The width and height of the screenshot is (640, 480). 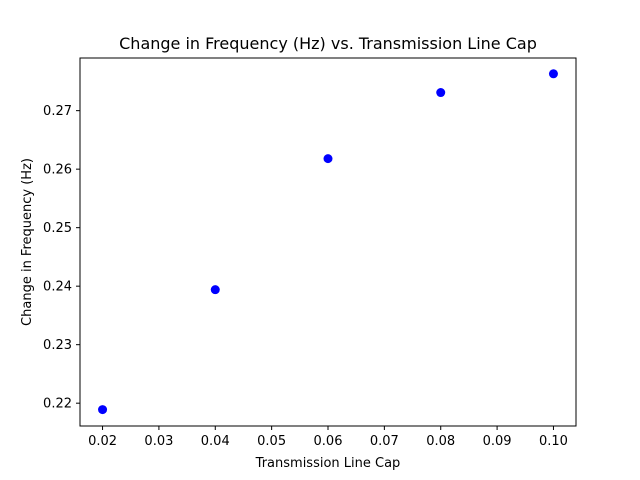 What do you see at coordinates (57, 170) in the screenshot?
I see `y-tick-label: 0.26` at bounding box center [57, 170].